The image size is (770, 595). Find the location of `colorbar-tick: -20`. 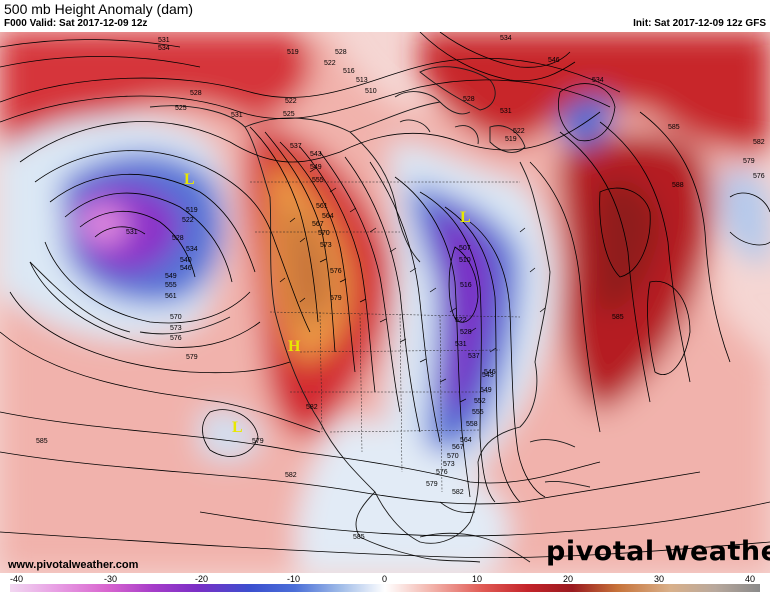

colorbar-tick: -20 is located at coordinates (201, 579).